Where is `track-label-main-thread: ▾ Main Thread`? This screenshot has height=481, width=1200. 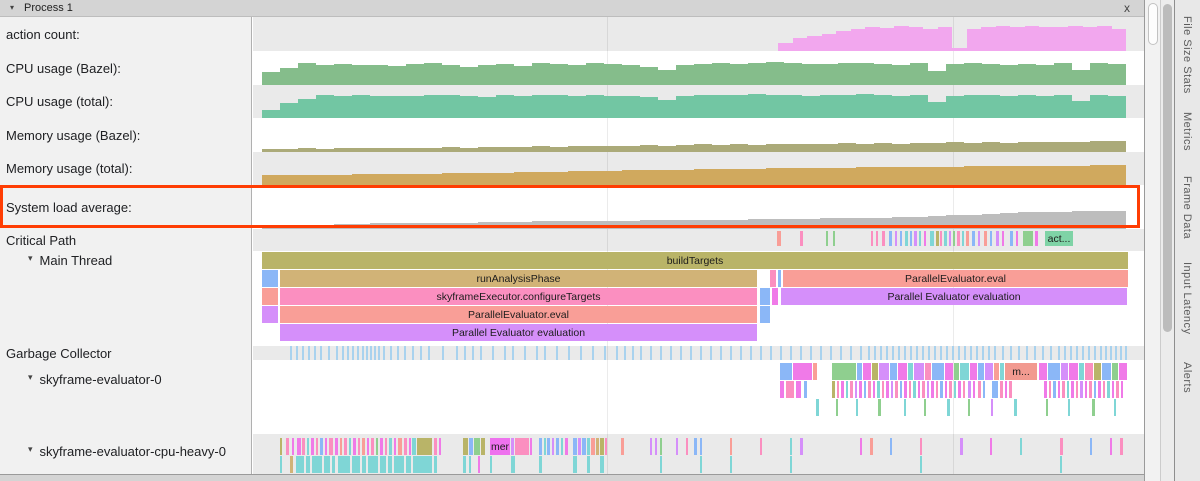 track-label-main-thread: ▾ Main Thread is located at coordinates (125, 298).